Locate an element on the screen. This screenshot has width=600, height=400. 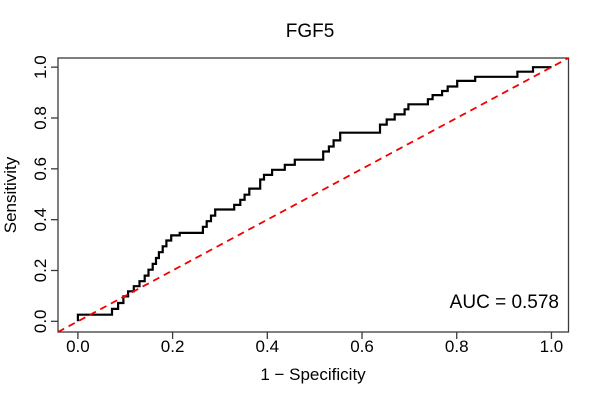
y-tick-label: 1.0 is located at coordinates (40, 67).